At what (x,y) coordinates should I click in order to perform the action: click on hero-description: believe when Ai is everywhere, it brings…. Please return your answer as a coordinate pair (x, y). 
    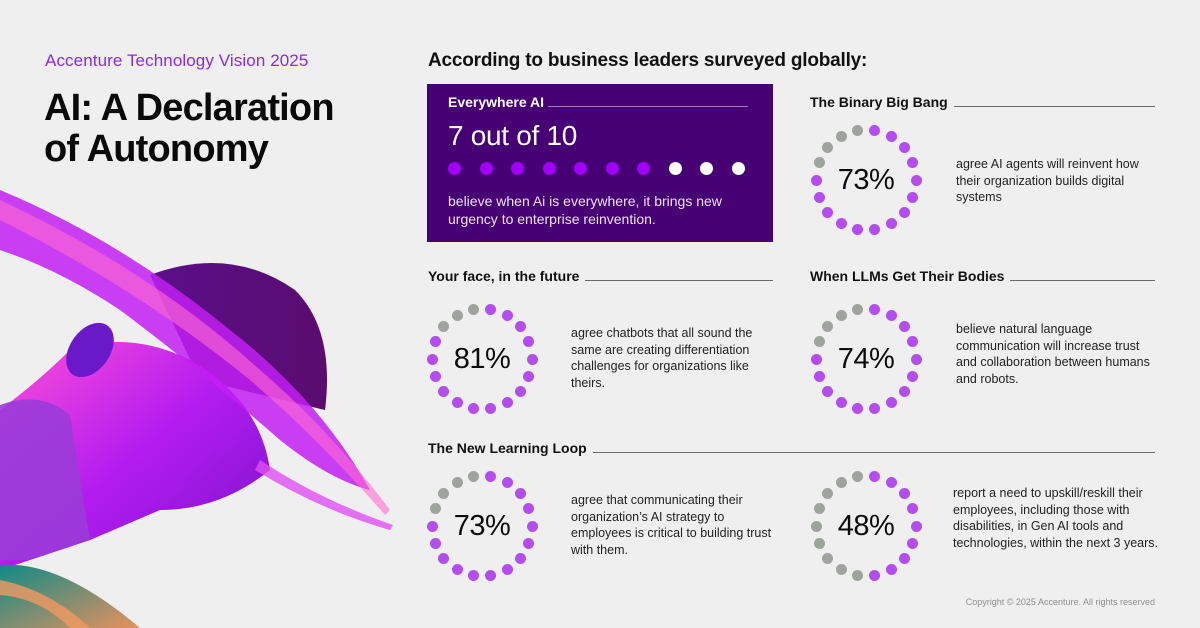
    Looking at the image, I should click on (585, 210).